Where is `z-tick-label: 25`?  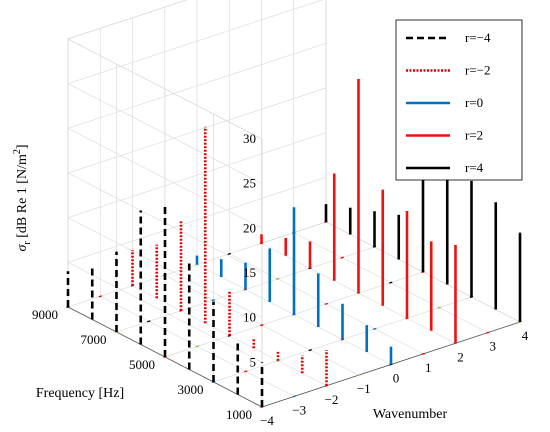
z-tick-label: 25 is located at coordinates (249, 183).